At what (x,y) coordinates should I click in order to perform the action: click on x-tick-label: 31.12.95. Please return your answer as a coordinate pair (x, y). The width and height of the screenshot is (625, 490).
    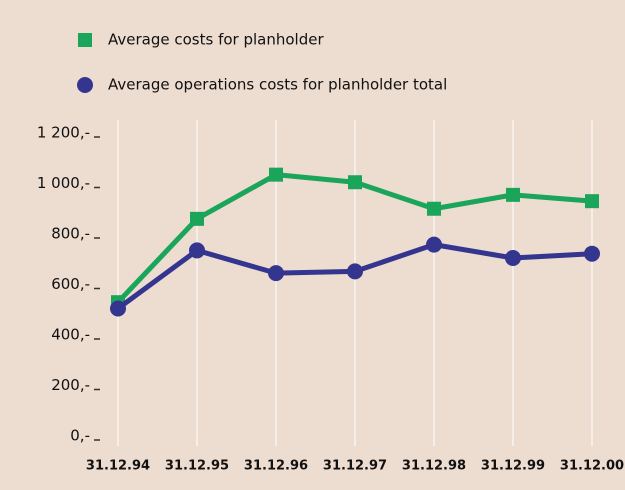
    Looking at the image, I should click on (197, 466).